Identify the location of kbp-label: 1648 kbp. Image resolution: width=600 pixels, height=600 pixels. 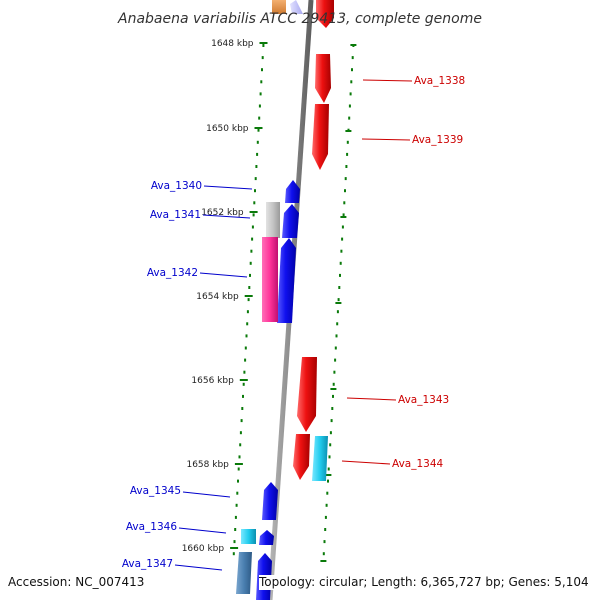
(232, 44).